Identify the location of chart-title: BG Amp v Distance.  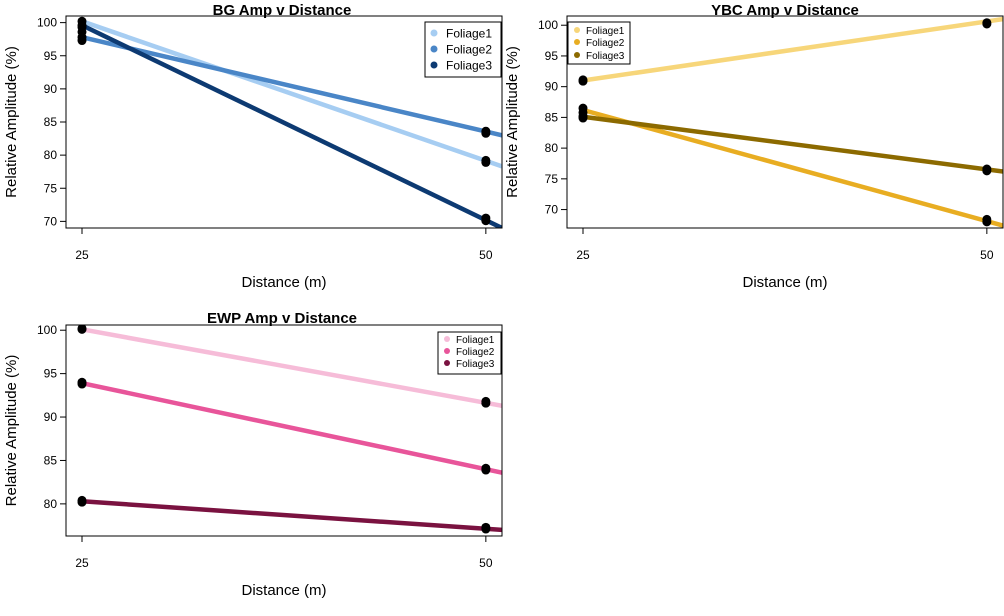
(282, 10).